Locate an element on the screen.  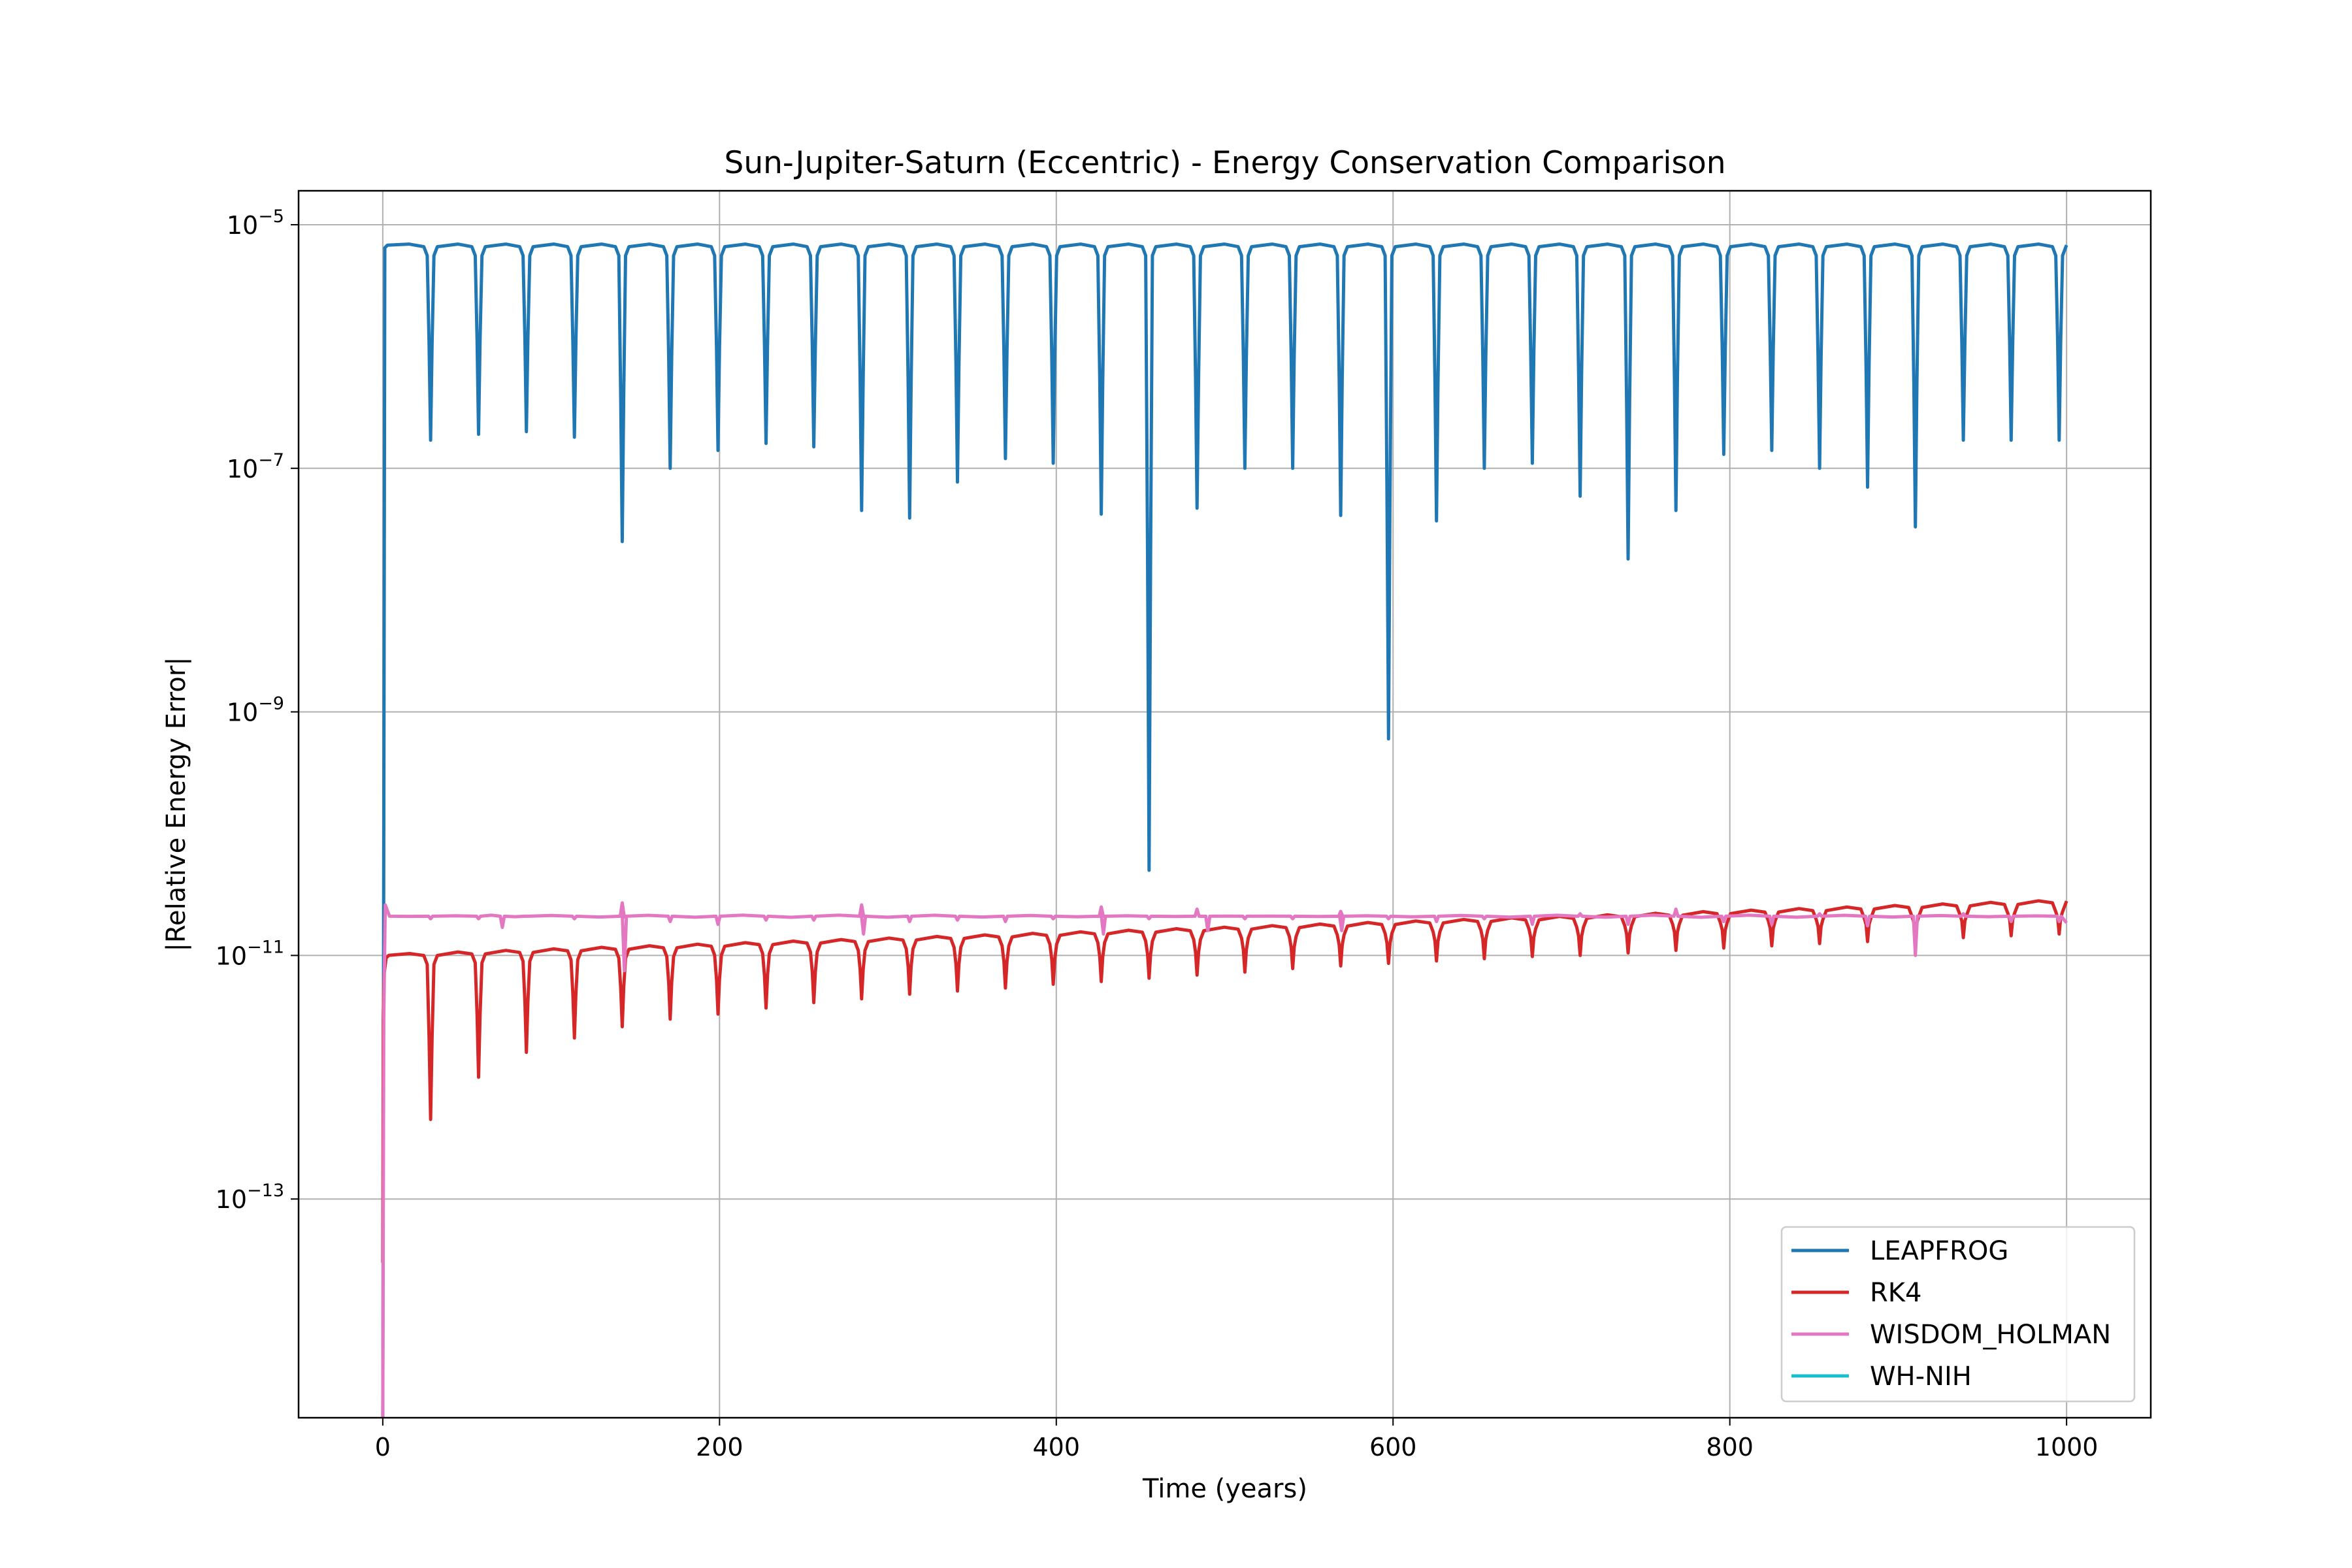
y-axis-title: |Relative Energy Error| is located at coordinates (176, 804).